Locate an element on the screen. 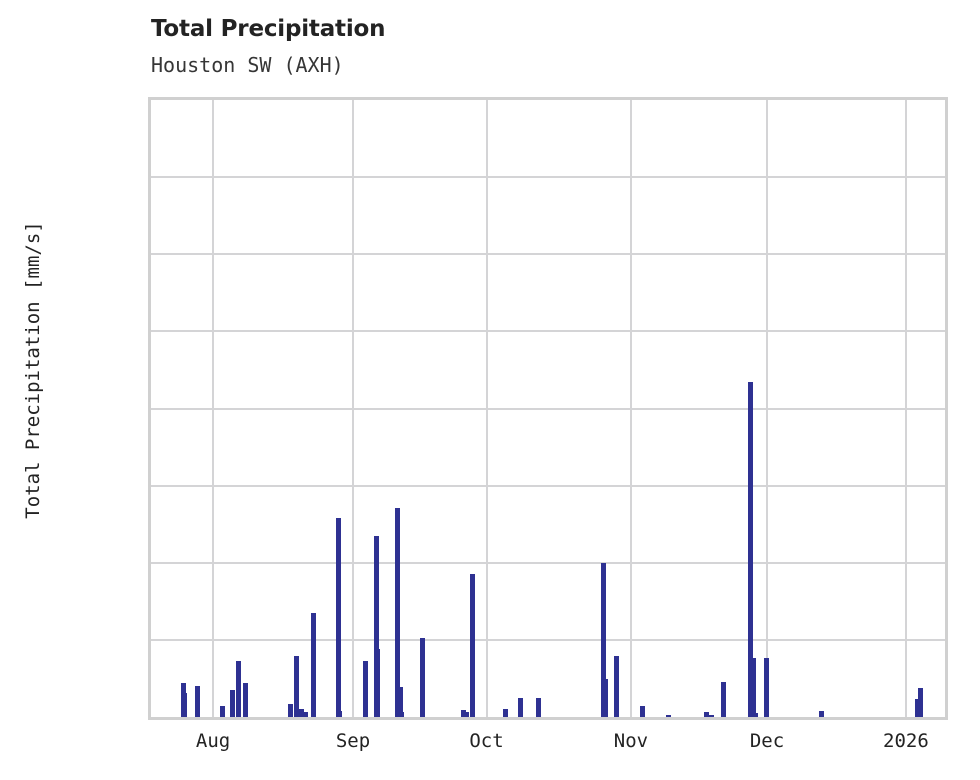 This screenshot has height=780, width=980. x-tick-label: Oct is located at coordinates (486, 741).